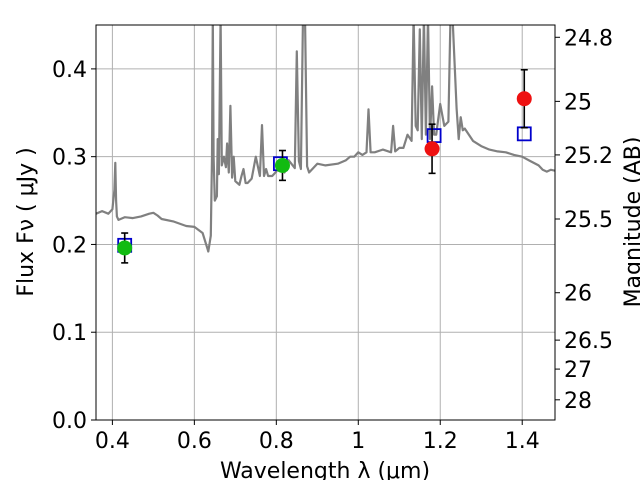 This screenshot has width=640, height=480. Describe the element at coordinates (578, 102) in the screenshot. I see `right-tick-label: 25` at that location.